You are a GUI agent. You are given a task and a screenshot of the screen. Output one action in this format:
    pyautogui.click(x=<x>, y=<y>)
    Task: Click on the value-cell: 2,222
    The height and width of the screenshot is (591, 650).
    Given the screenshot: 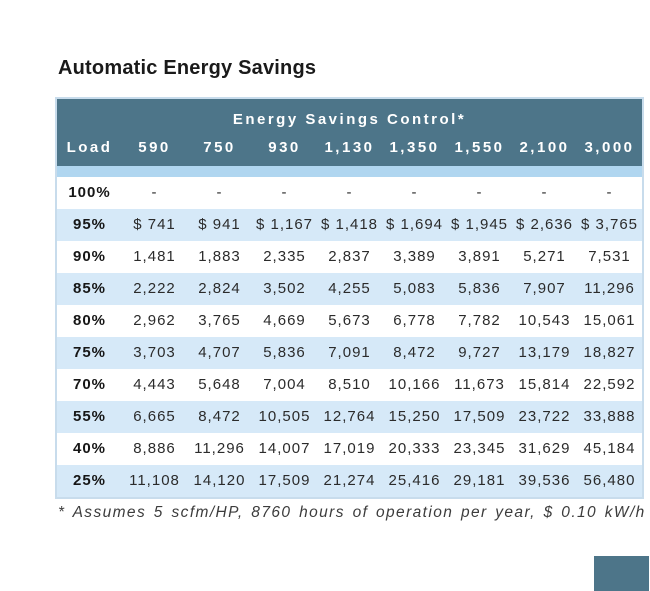 What is the action you would take?
    pyautogui.click(x=154, y=288)
    